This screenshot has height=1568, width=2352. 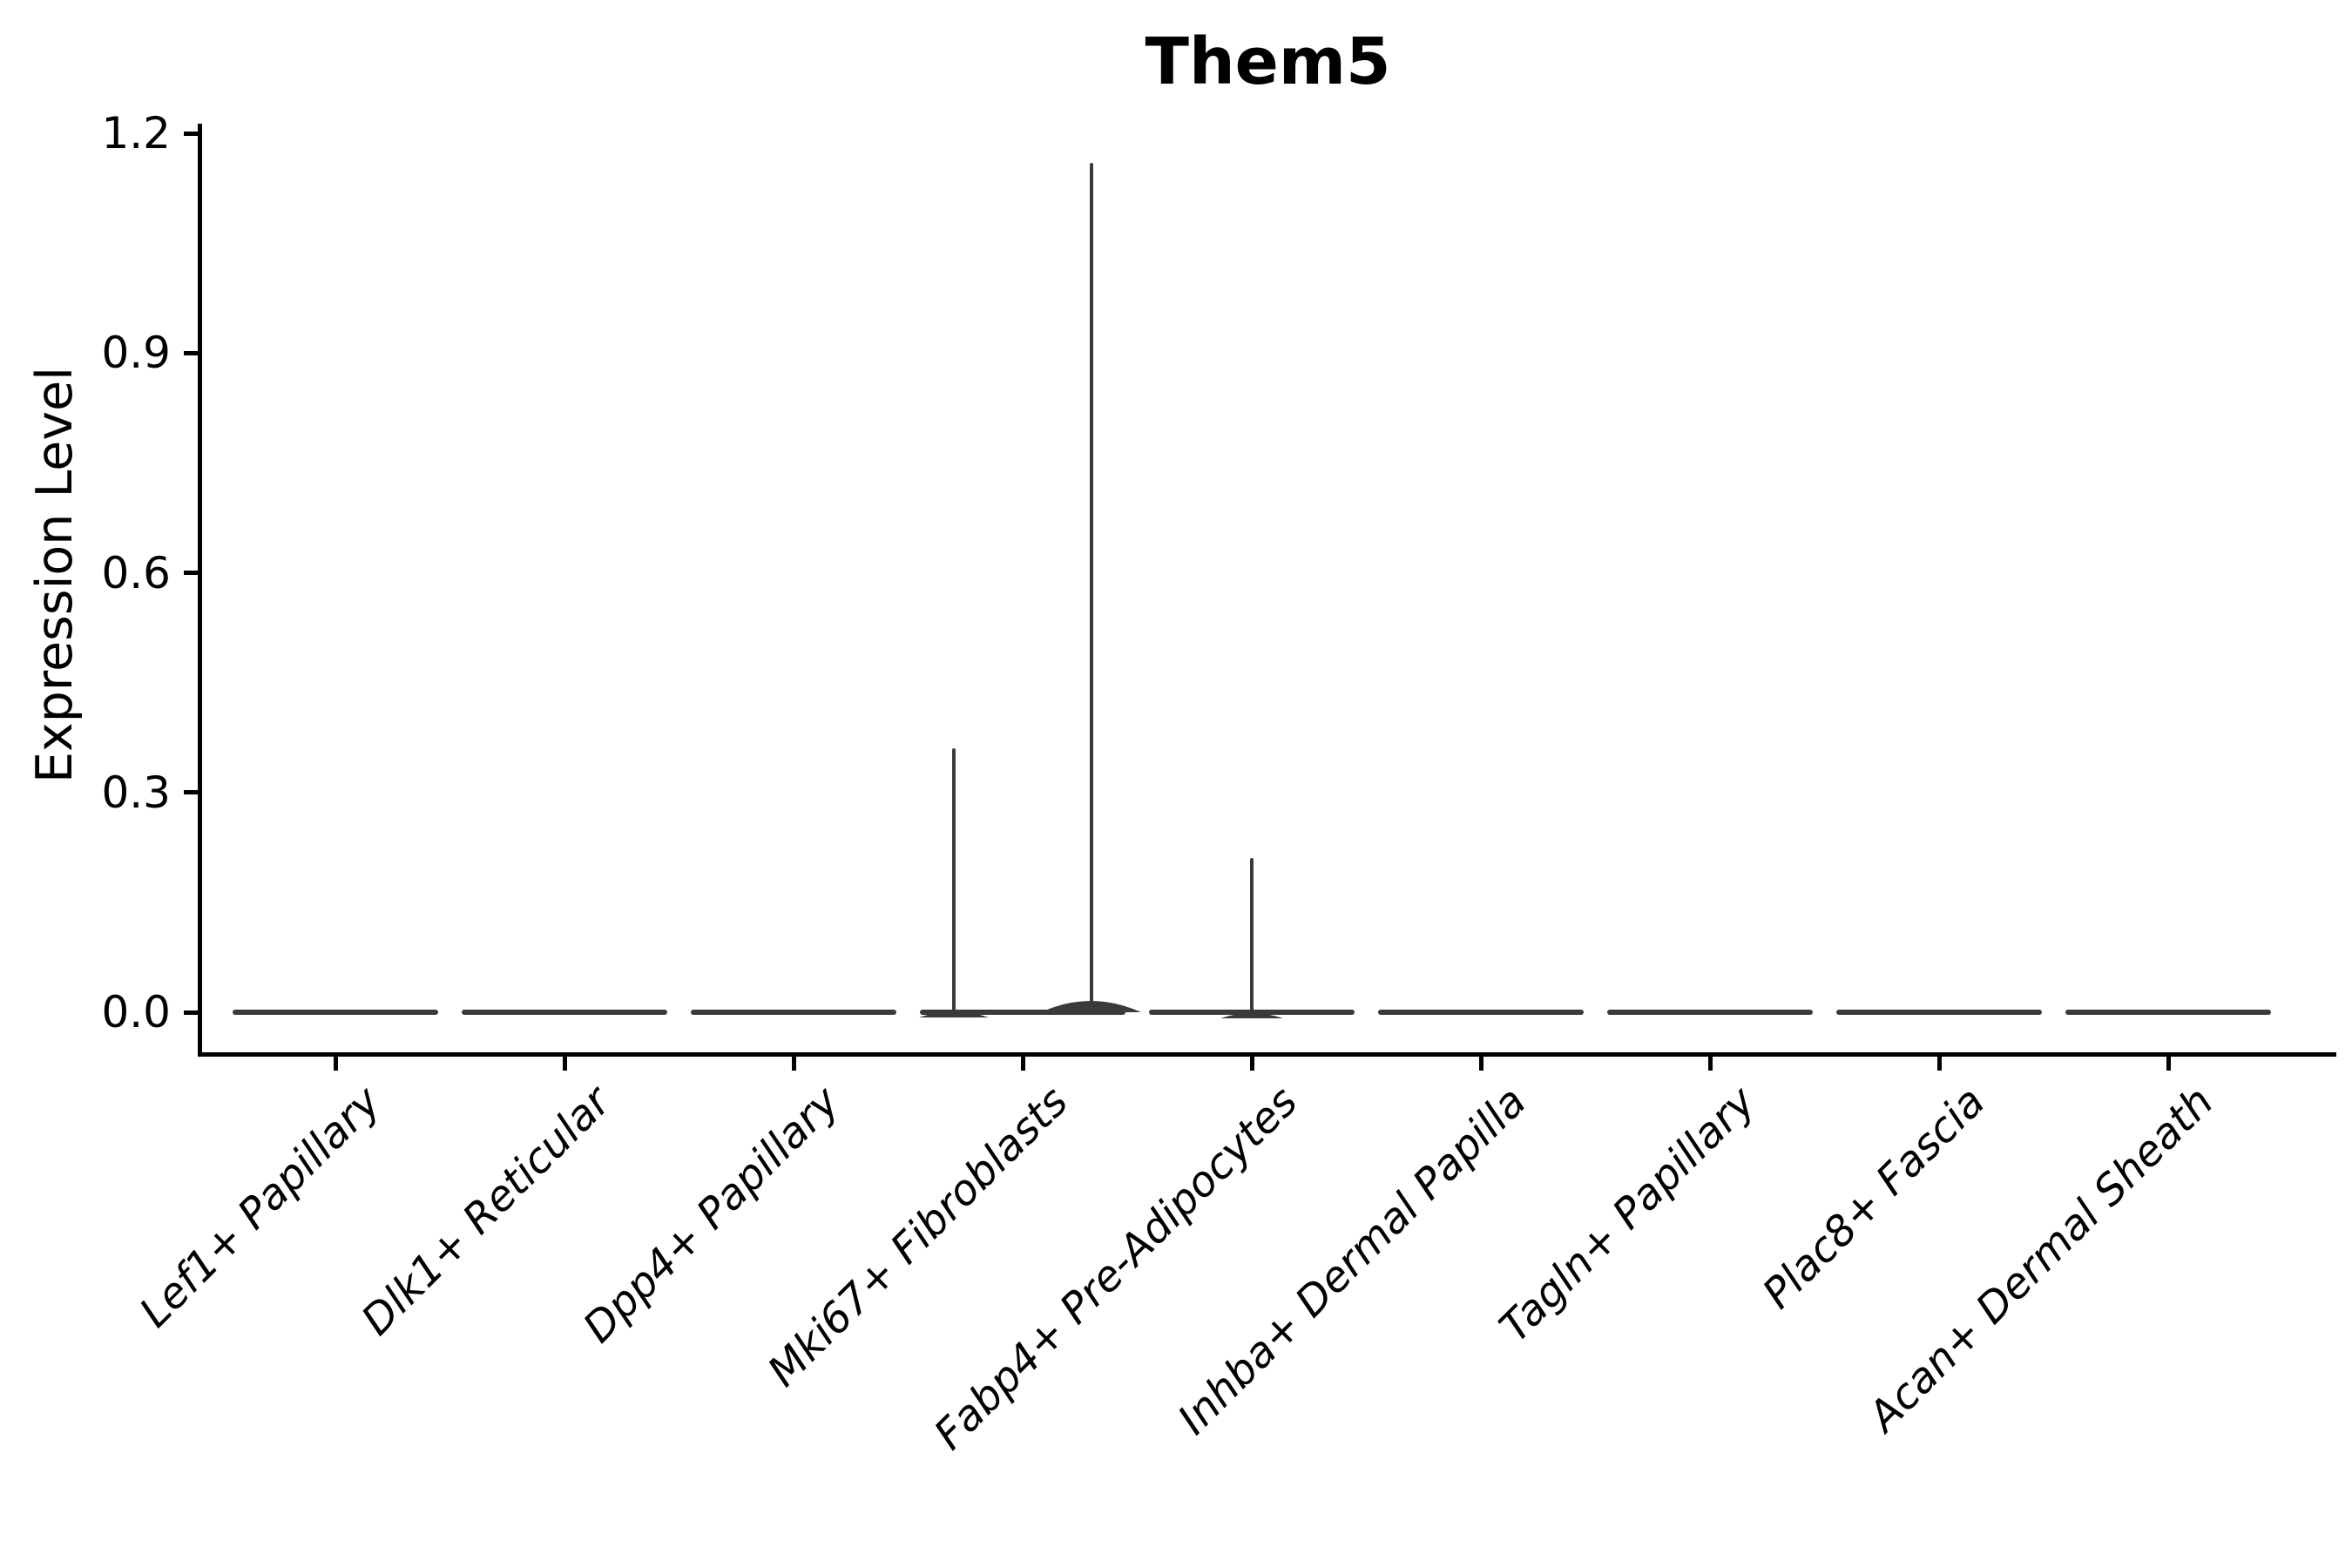 I want to click on x-tick-label: Lef1+ Papillary, so click(x=261, y=1207).